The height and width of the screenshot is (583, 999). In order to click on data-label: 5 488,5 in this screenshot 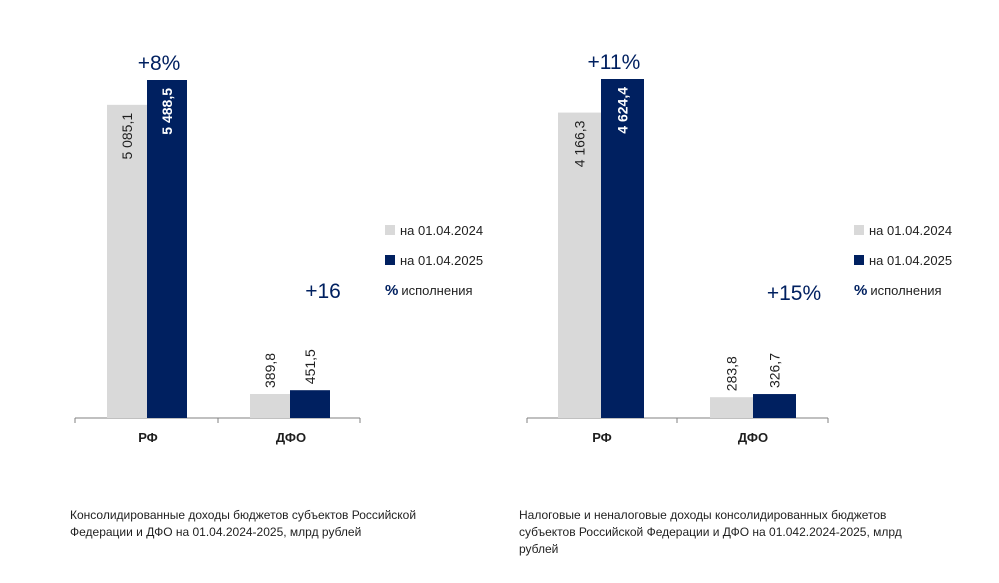, I will do `click(167, 111)`.